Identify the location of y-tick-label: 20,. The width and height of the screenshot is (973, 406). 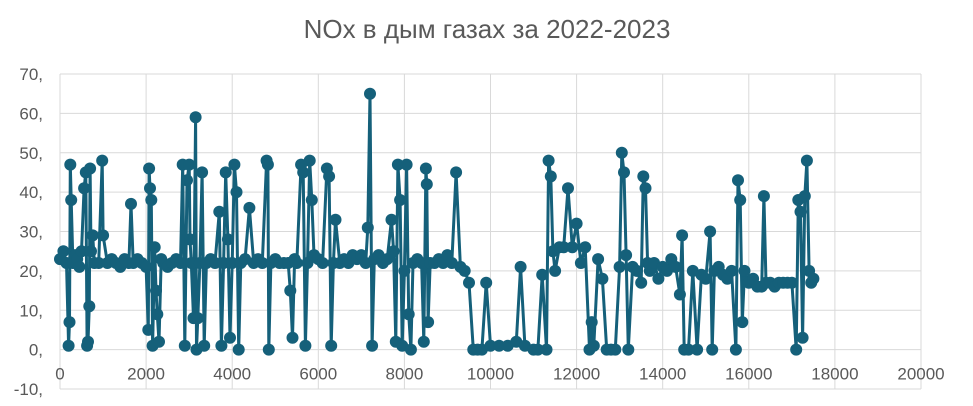
(31, 271).